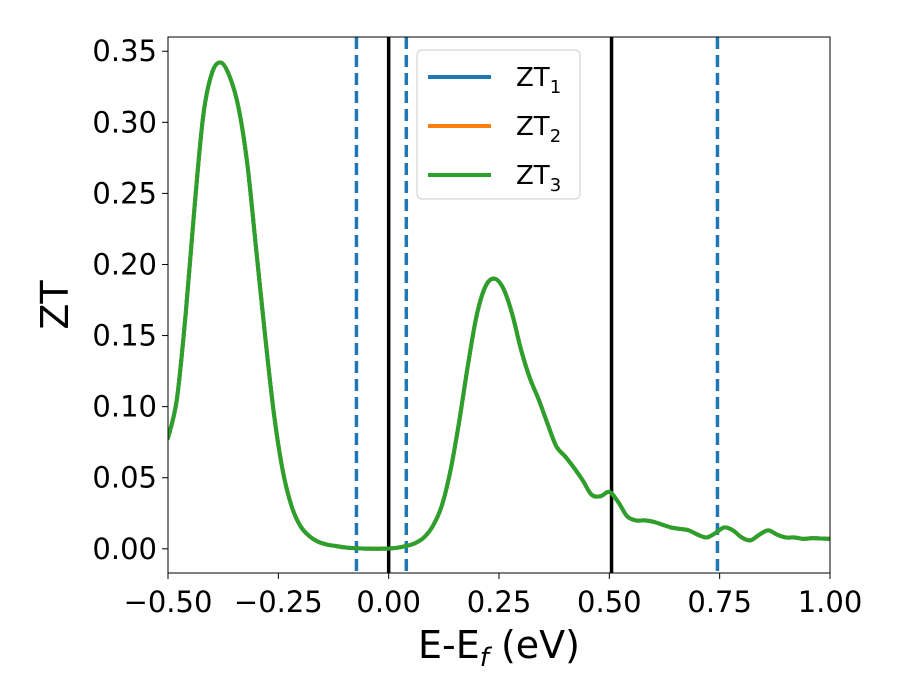  I want to click on x-tick-label: −0.25, so click(278, 602).